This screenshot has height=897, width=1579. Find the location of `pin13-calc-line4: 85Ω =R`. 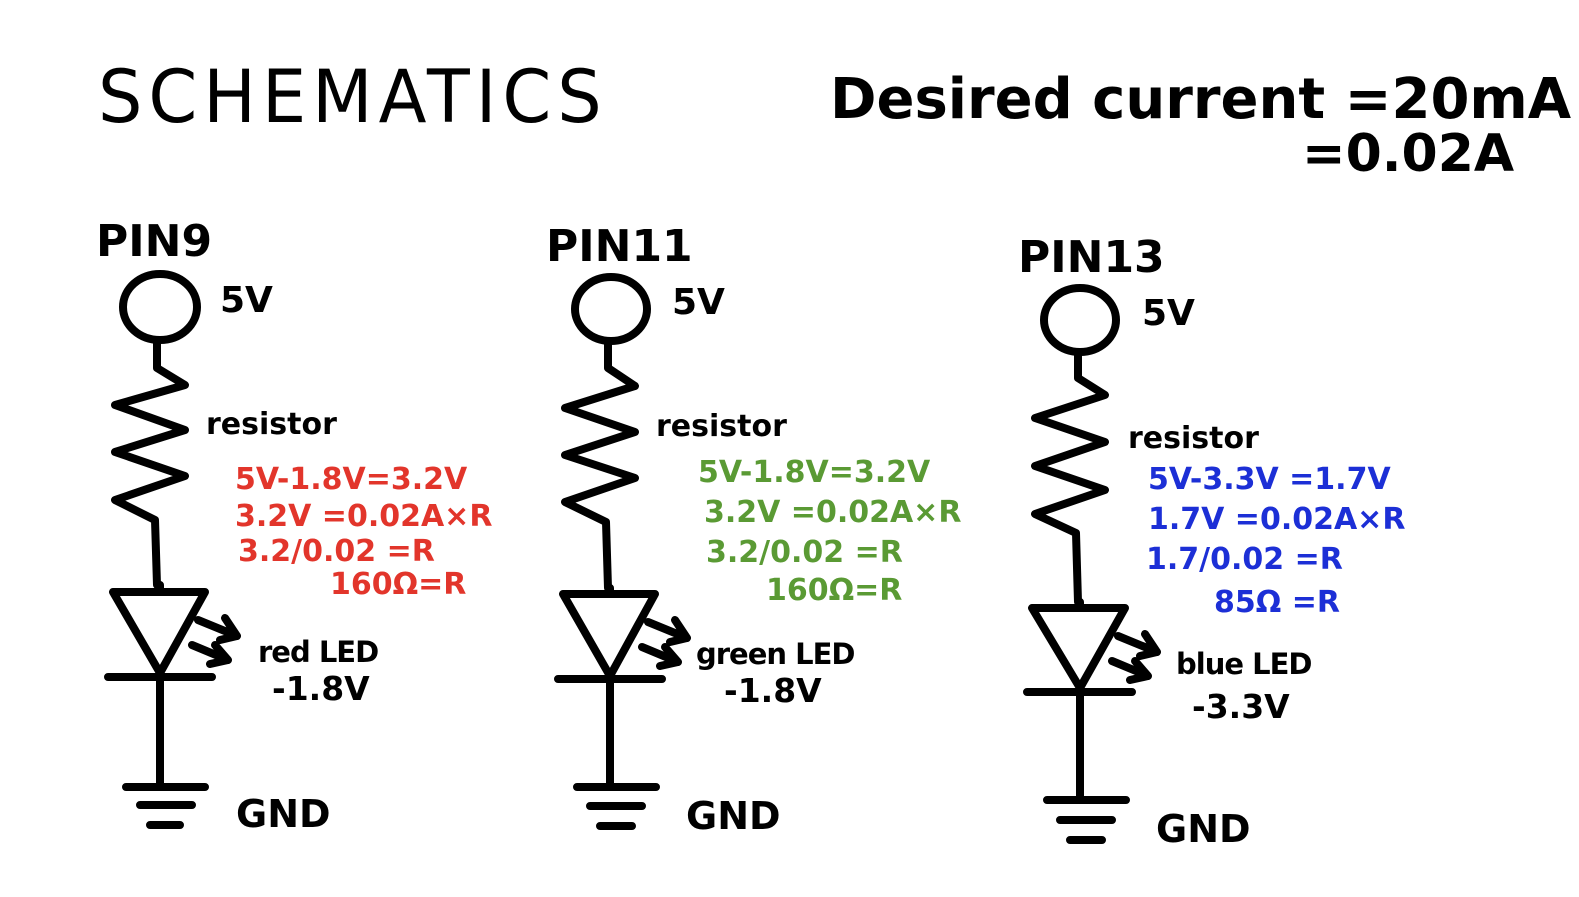

pin13-calc-line4: 85Ω =R is located at coordinates (1277, 602).